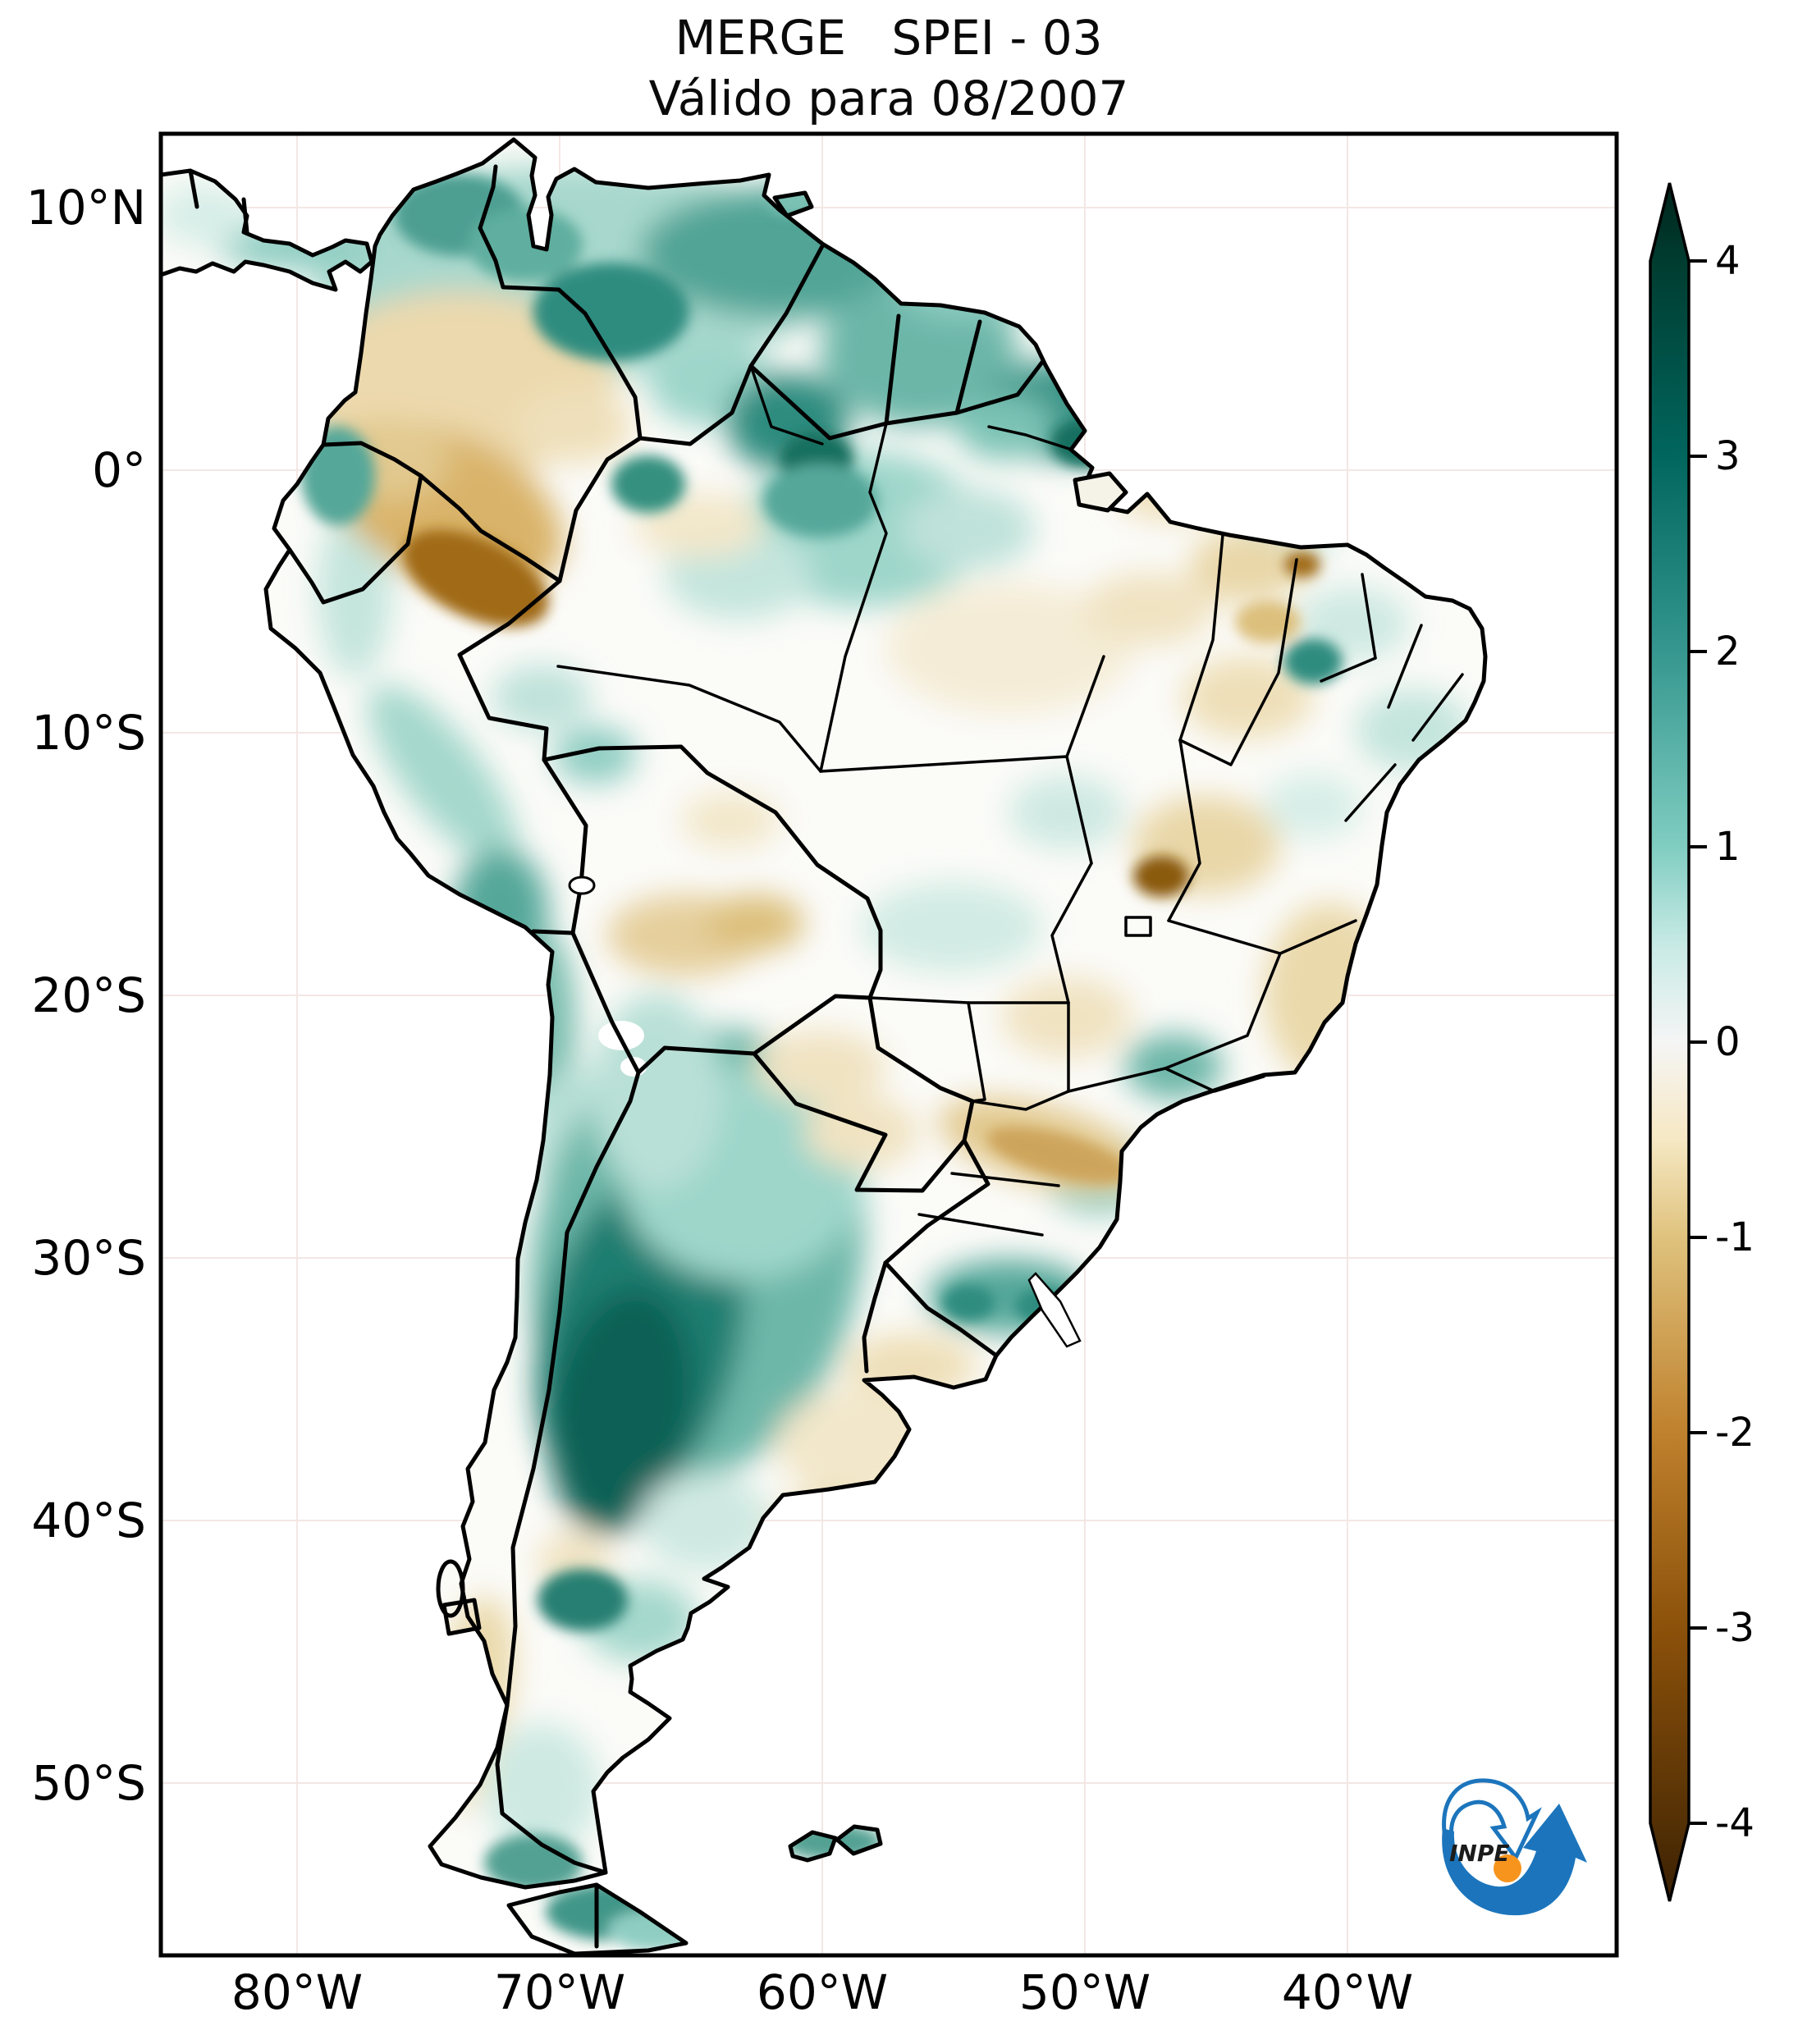  What do you see at coordinates (88, 733) in the screenshot?
I see `lat-label-10s: 10°S` at bounding box center [88, 733].